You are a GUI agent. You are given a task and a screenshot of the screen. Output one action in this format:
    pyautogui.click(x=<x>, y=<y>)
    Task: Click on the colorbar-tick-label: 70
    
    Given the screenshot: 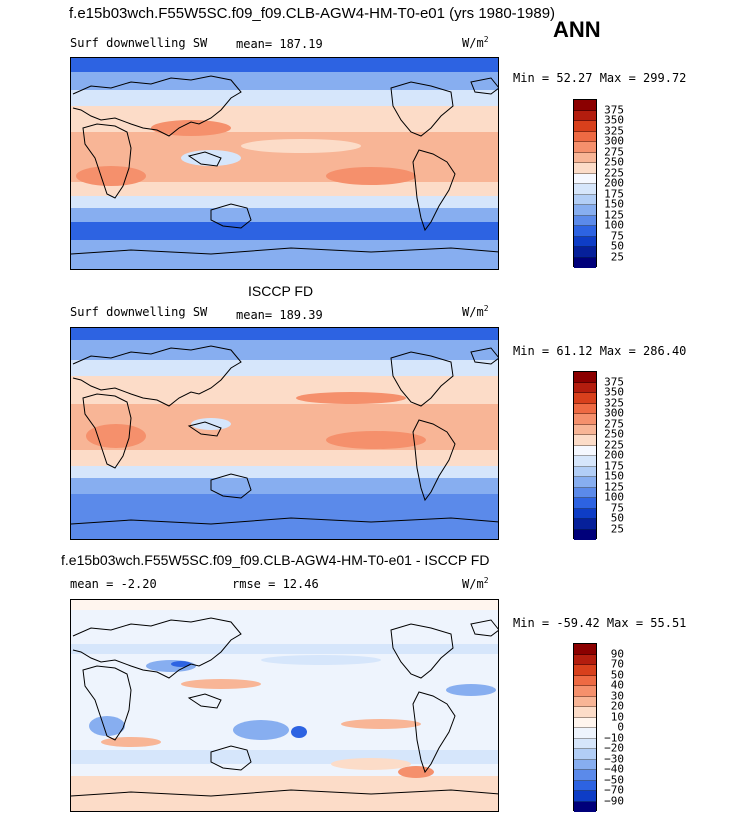 What is the action you would take?
    pyautogui.click(x=617, y=664)
    